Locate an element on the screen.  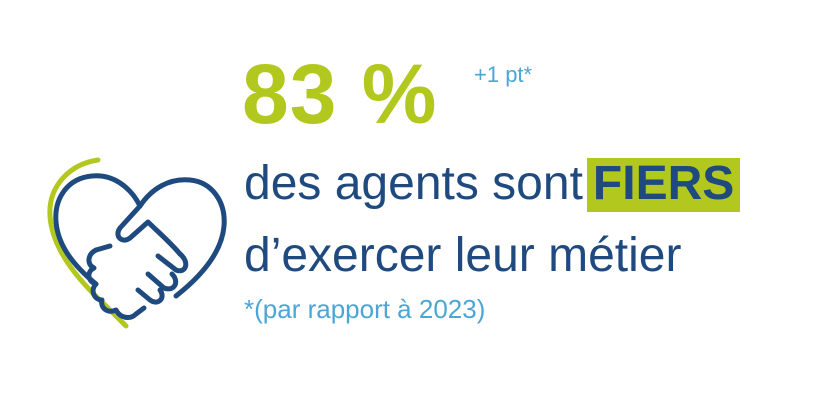
headline-line-1: des agents sont FIERS is located at coordinates (492, 184).